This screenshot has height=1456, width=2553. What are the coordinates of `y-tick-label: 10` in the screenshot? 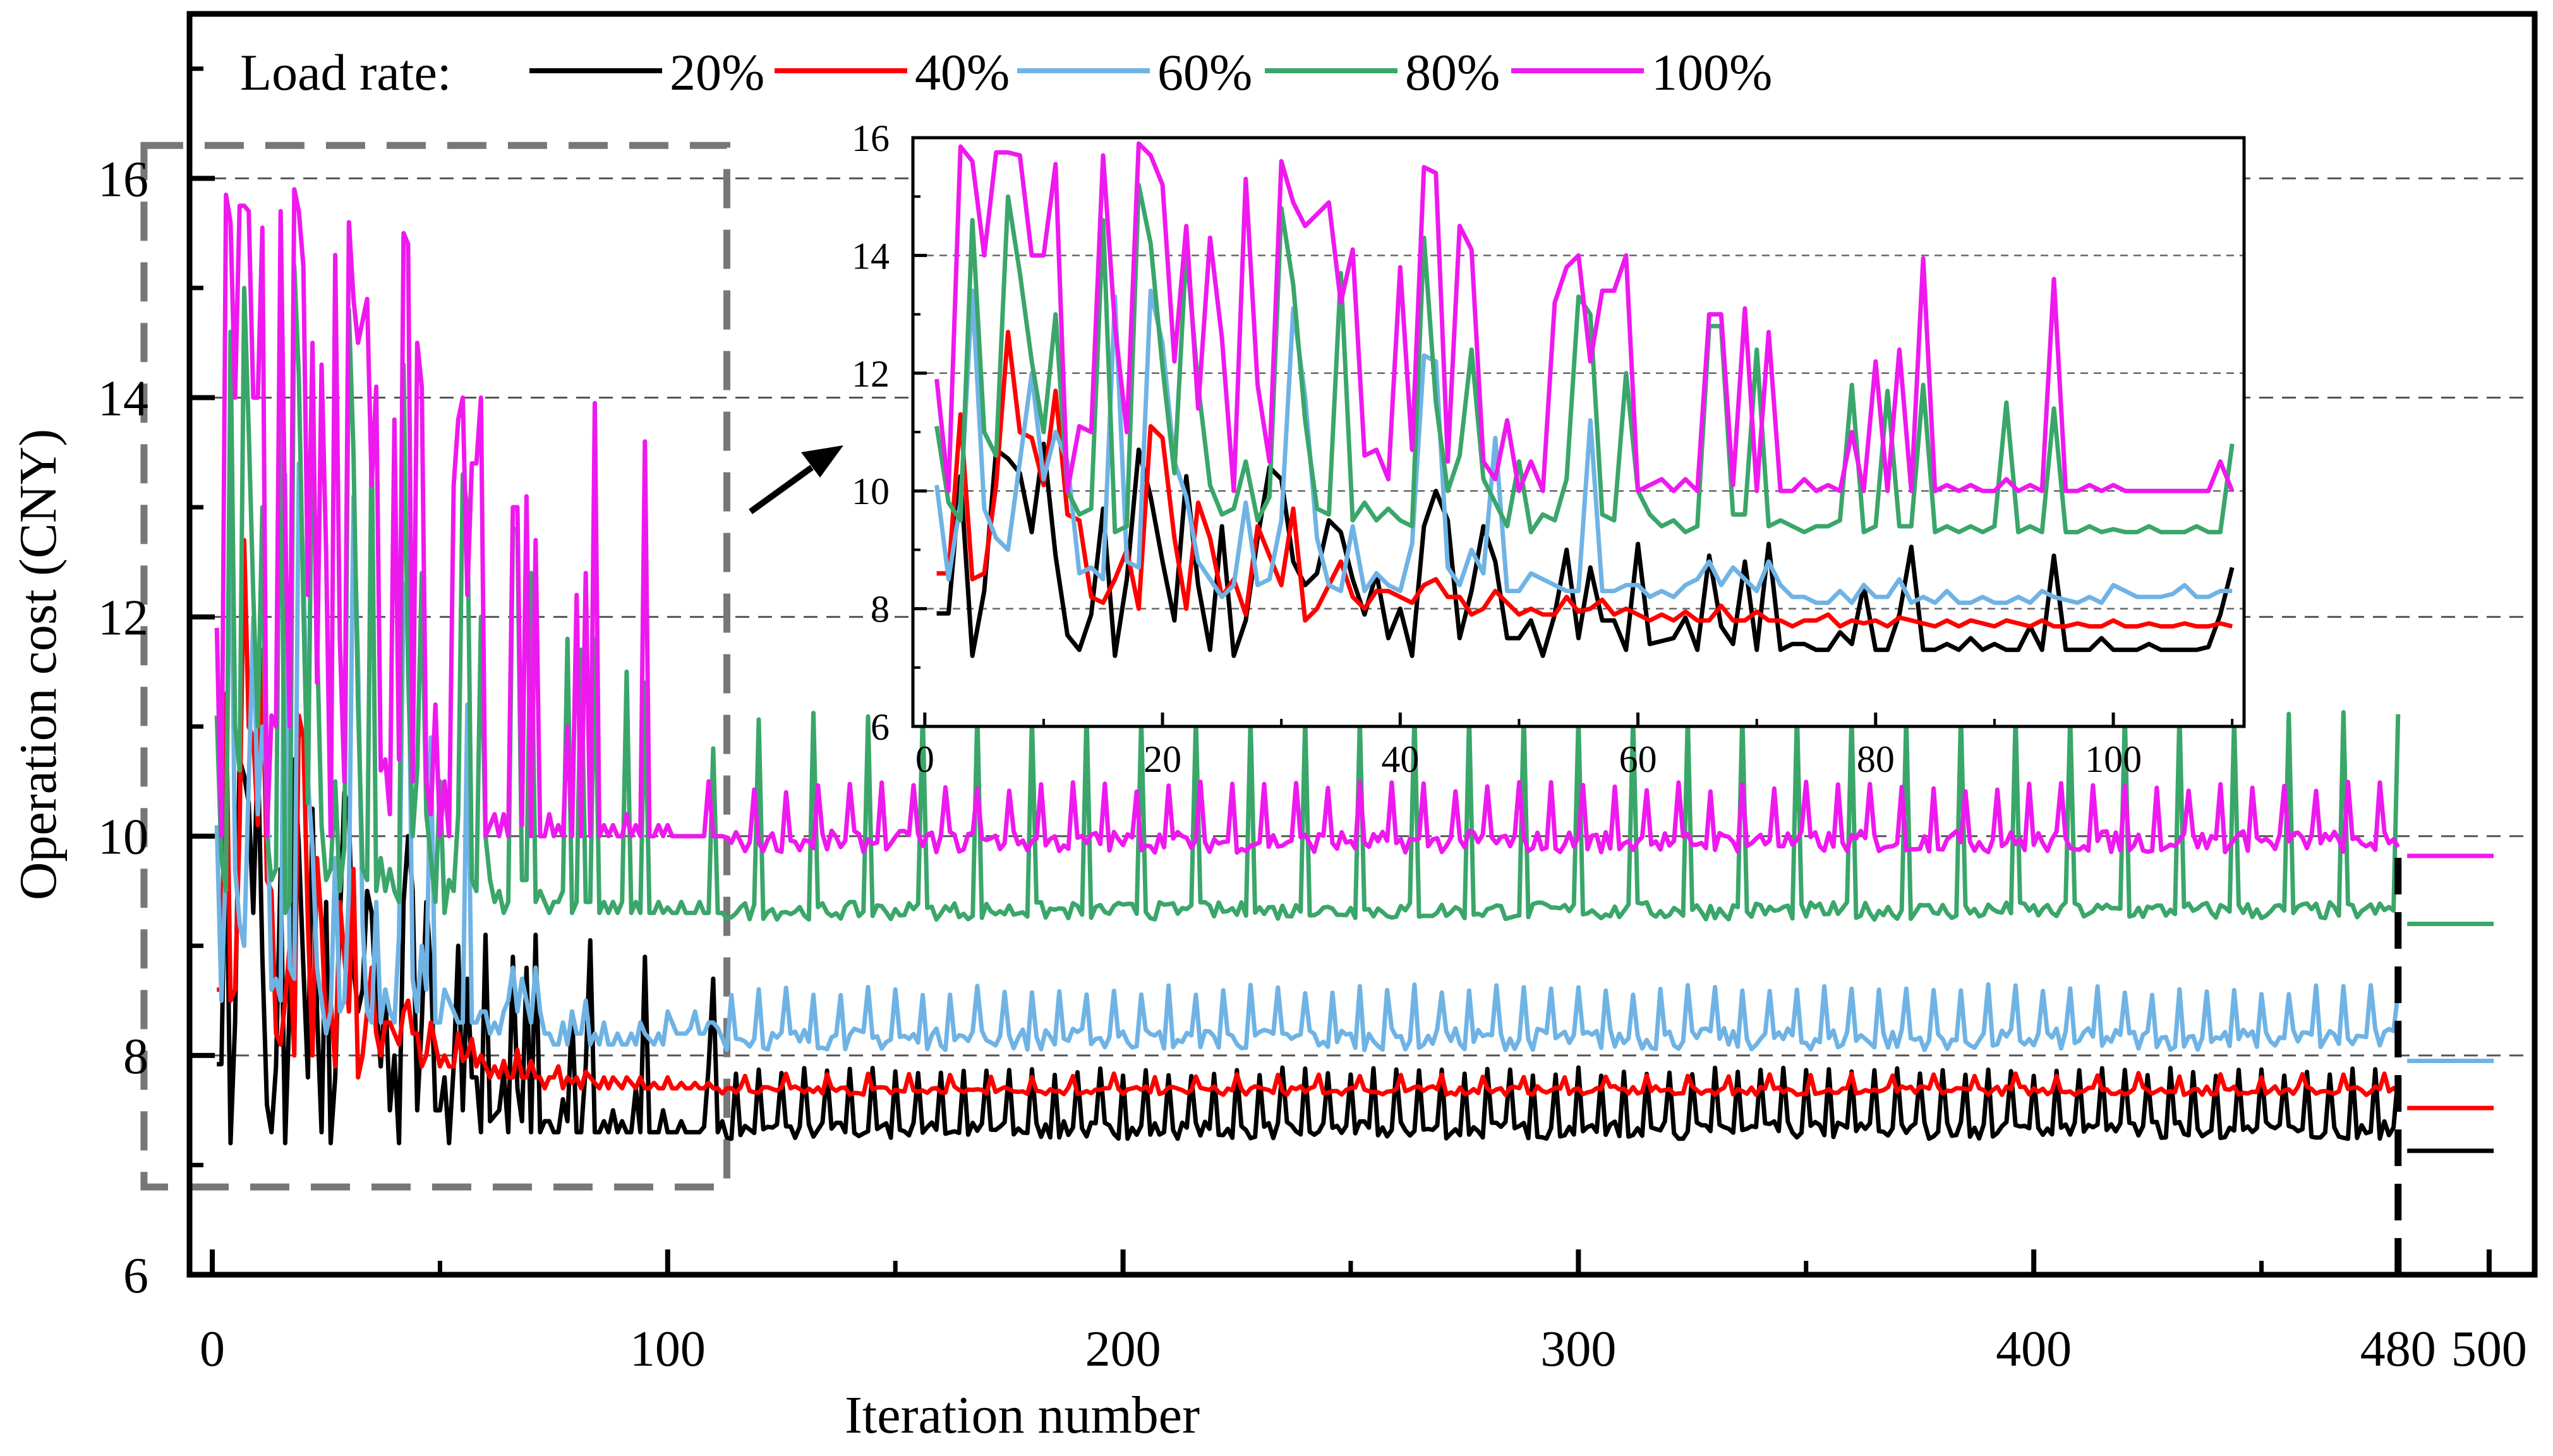 It's located at (123, 837).